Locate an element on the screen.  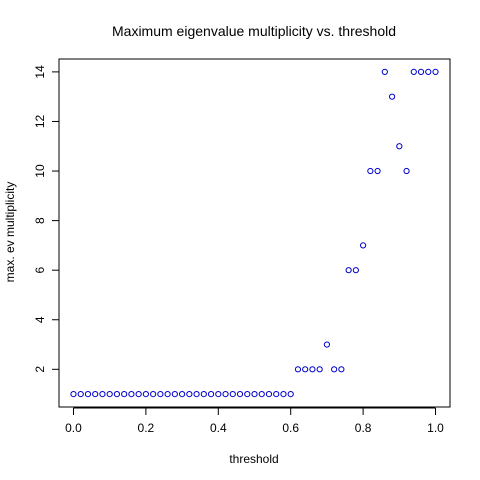
y-tick-label: 12 is located at coordinates (40, 121).